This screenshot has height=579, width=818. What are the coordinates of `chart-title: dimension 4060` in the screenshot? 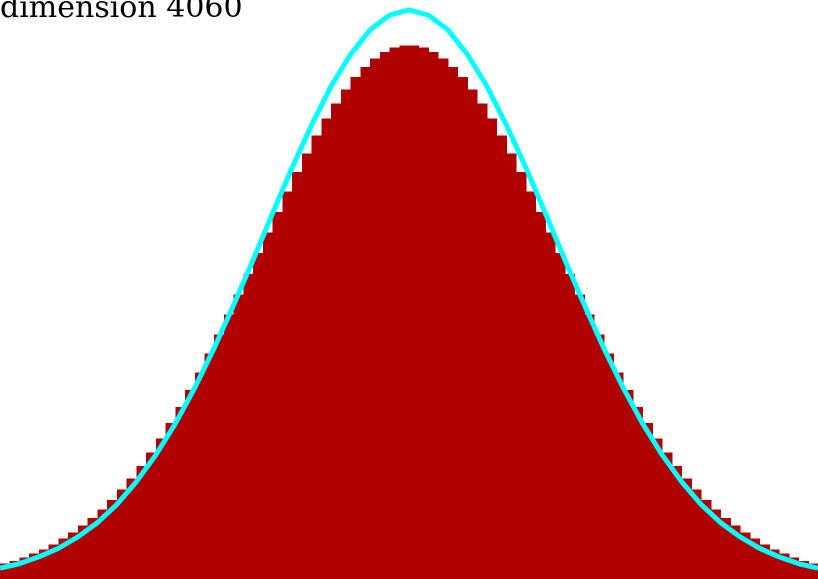 It's located at (121, 12).